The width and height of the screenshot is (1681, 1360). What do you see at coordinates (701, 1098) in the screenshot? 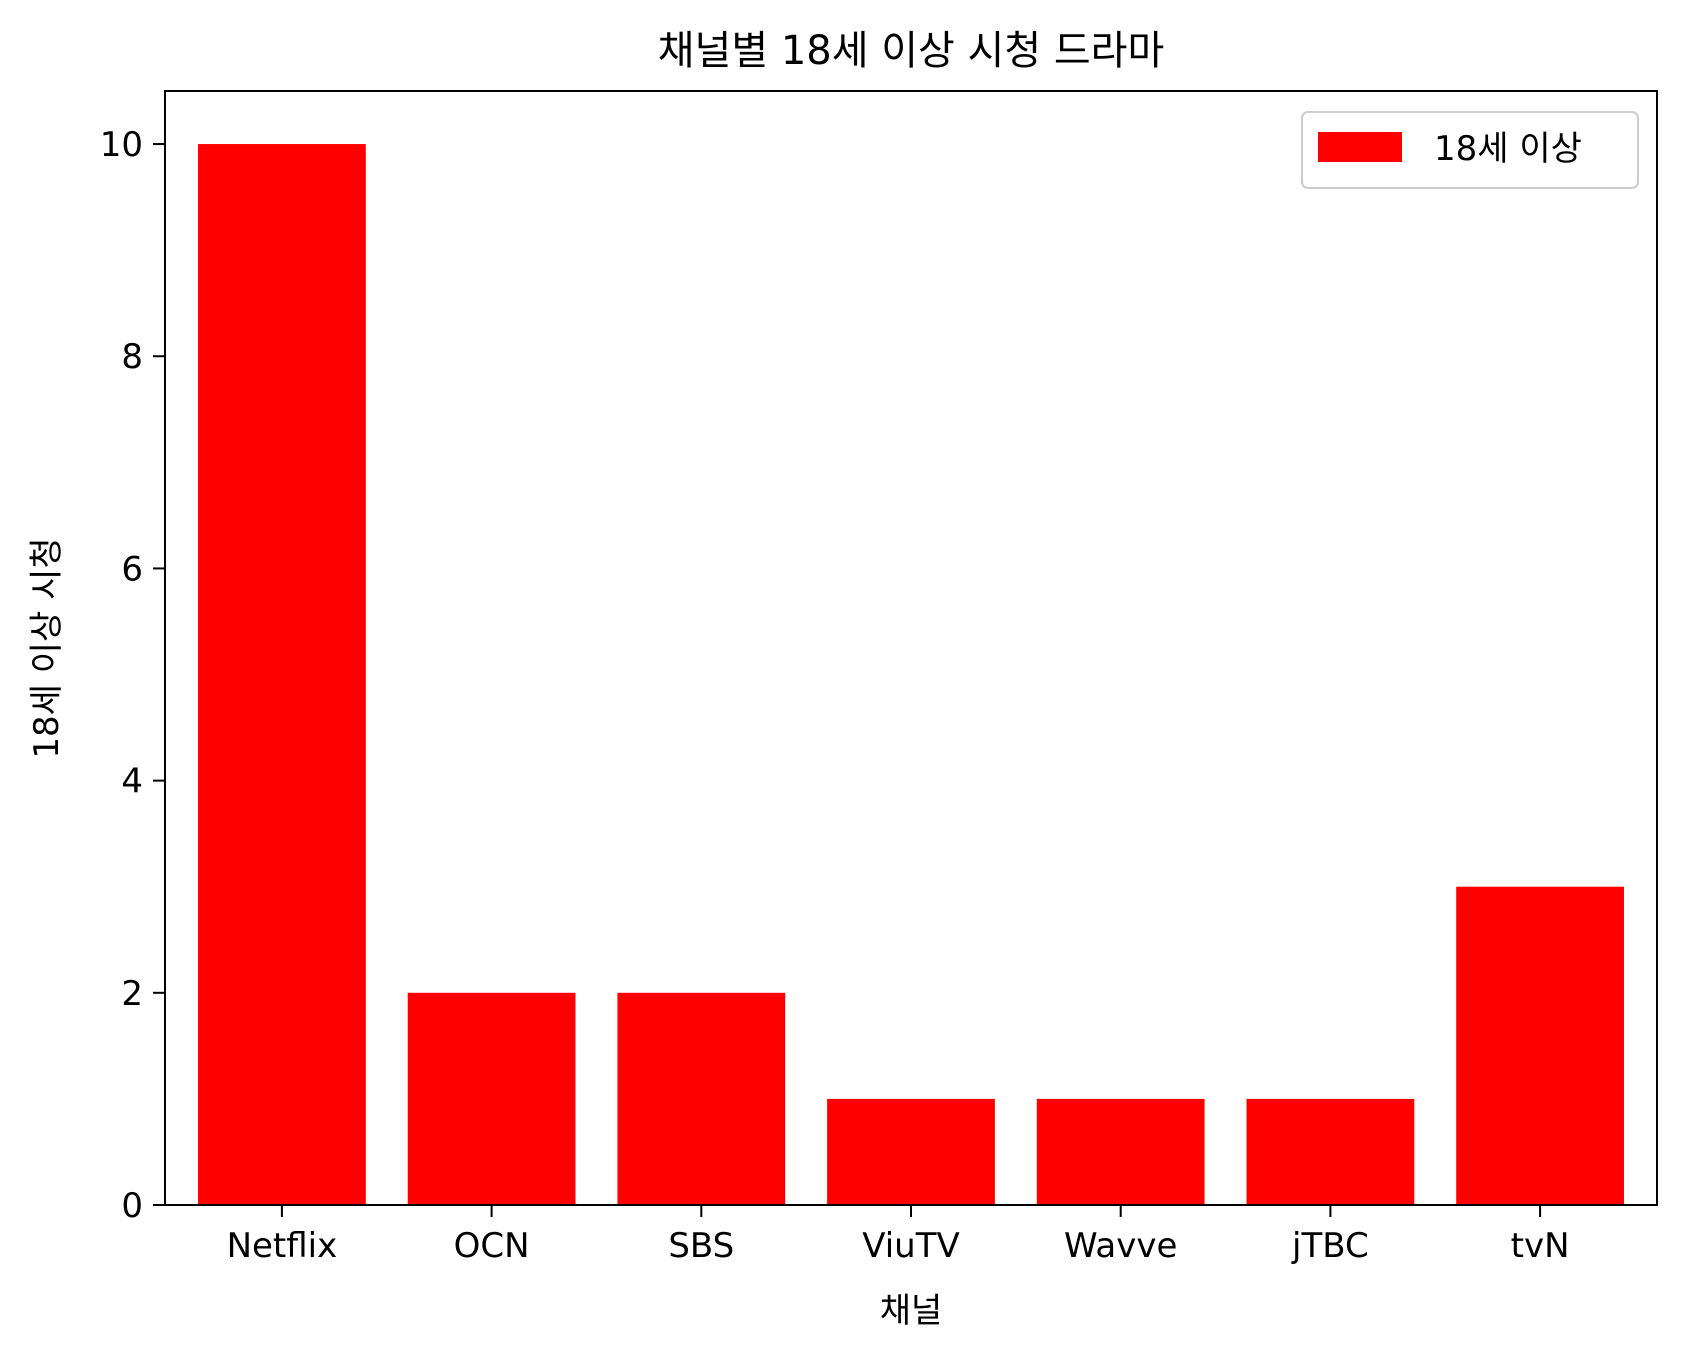
I see `bar-sbs` at bounding box center [701, 1098].